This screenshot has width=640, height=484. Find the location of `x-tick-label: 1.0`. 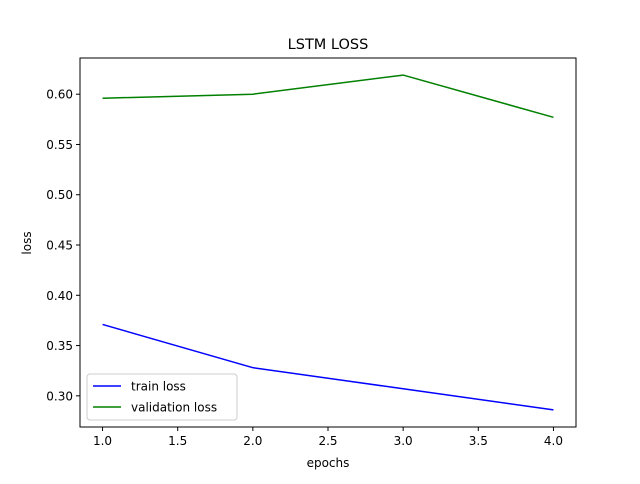

x-tick-label: 1.0 is located at coordinates (102, 441).